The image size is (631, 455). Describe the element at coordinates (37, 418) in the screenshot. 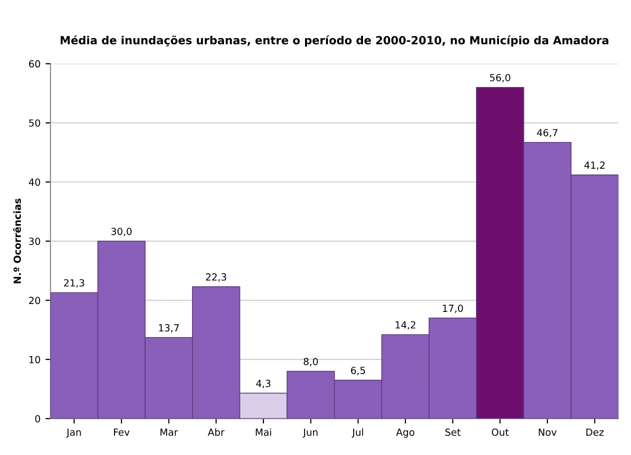

I see `y-tick-label: 0` at that location.